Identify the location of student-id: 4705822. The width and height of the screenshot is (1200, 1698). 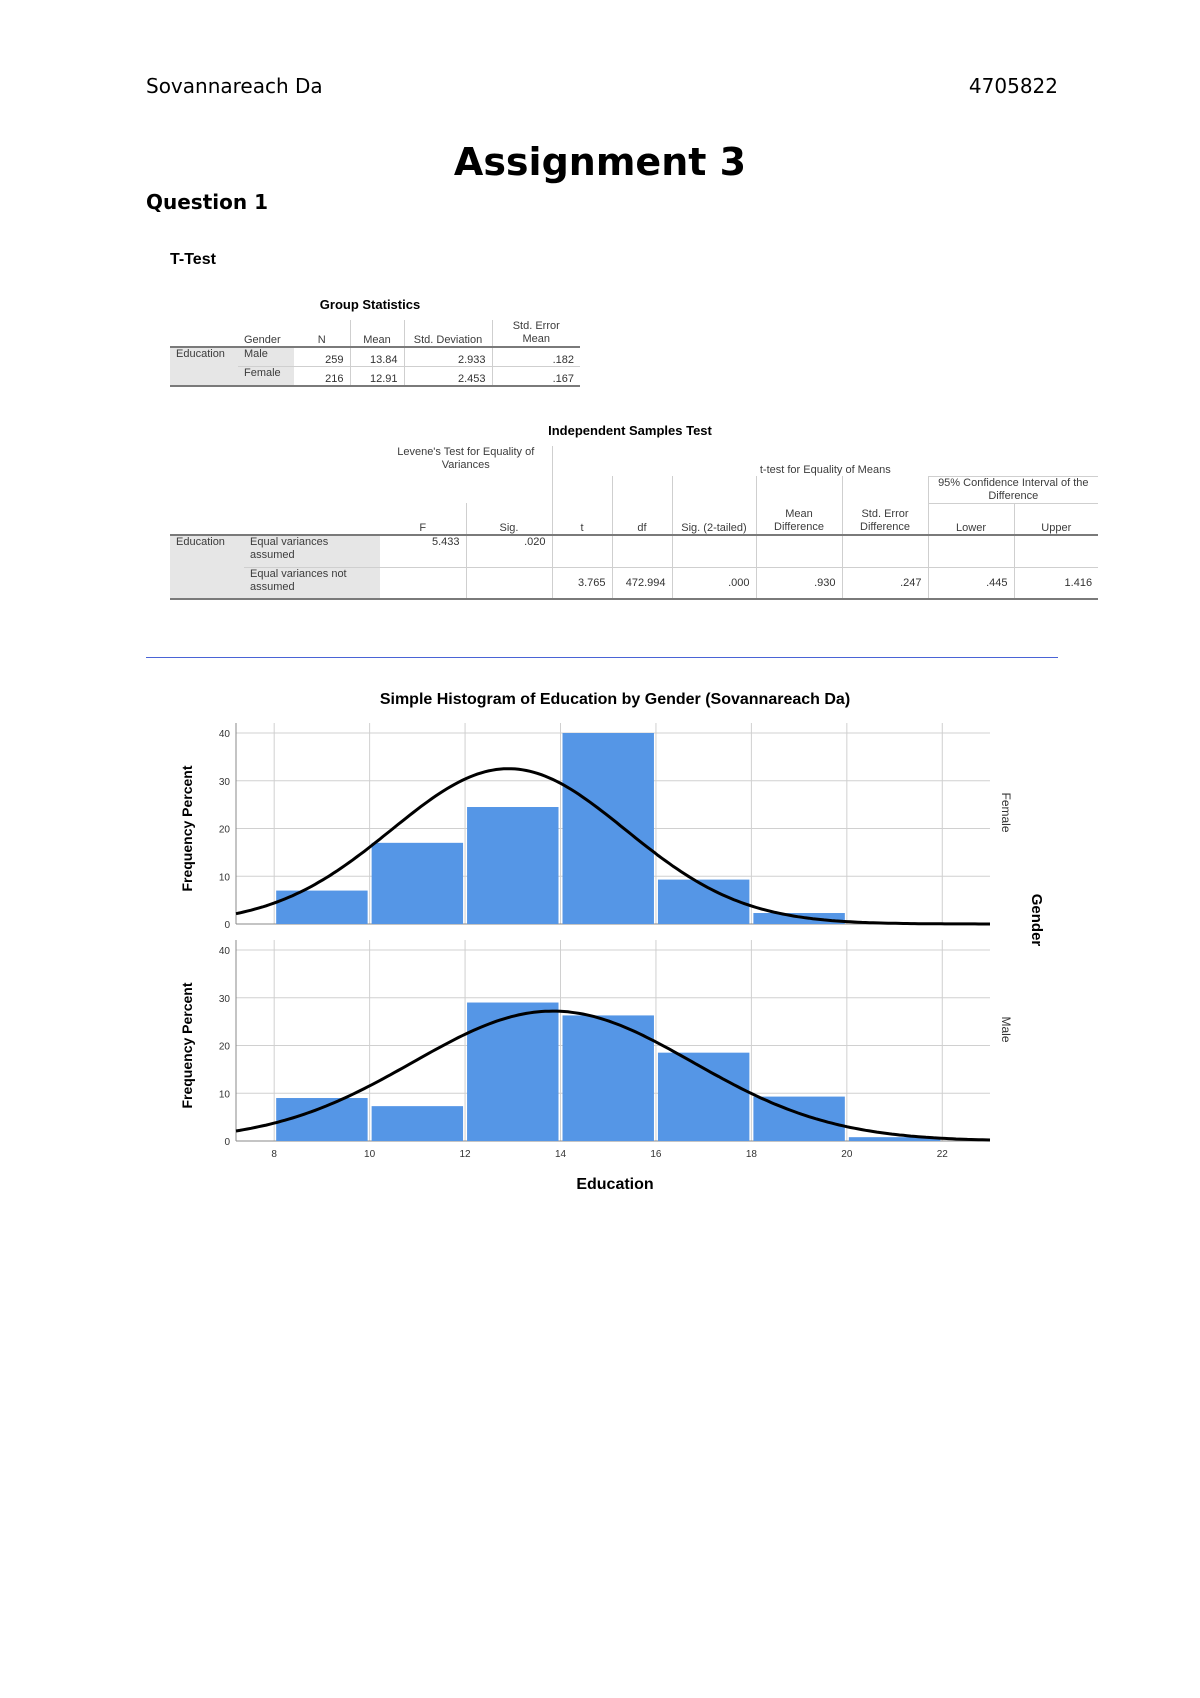
(1013, 86).